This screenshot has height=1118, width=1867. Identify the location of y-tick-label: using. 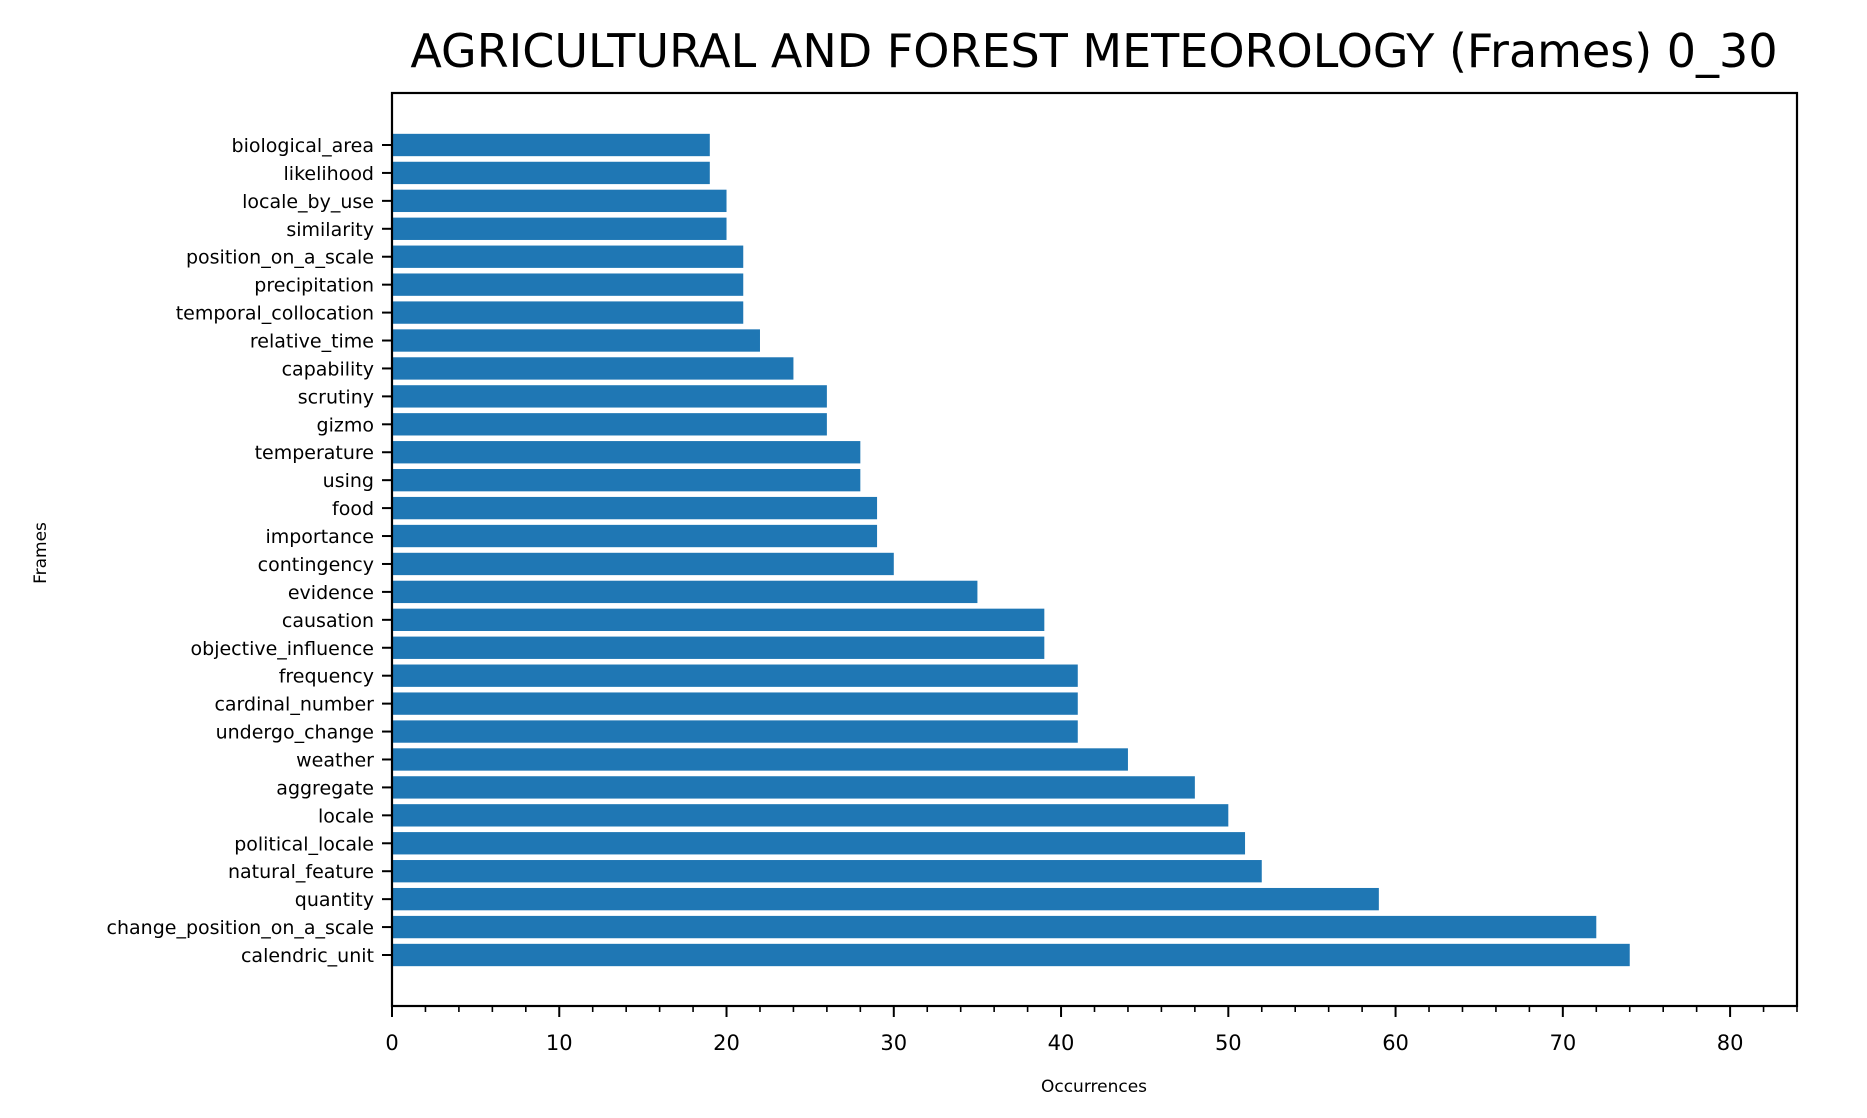
(348, 481).